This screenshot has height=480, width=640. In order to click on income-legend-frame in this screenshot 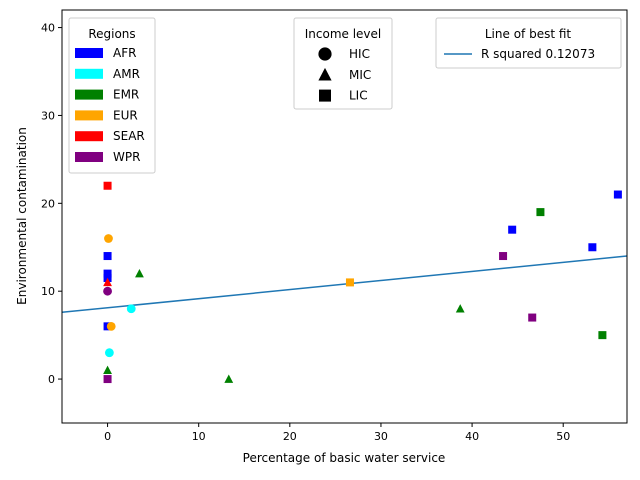, I will do `click(343, 63)`.